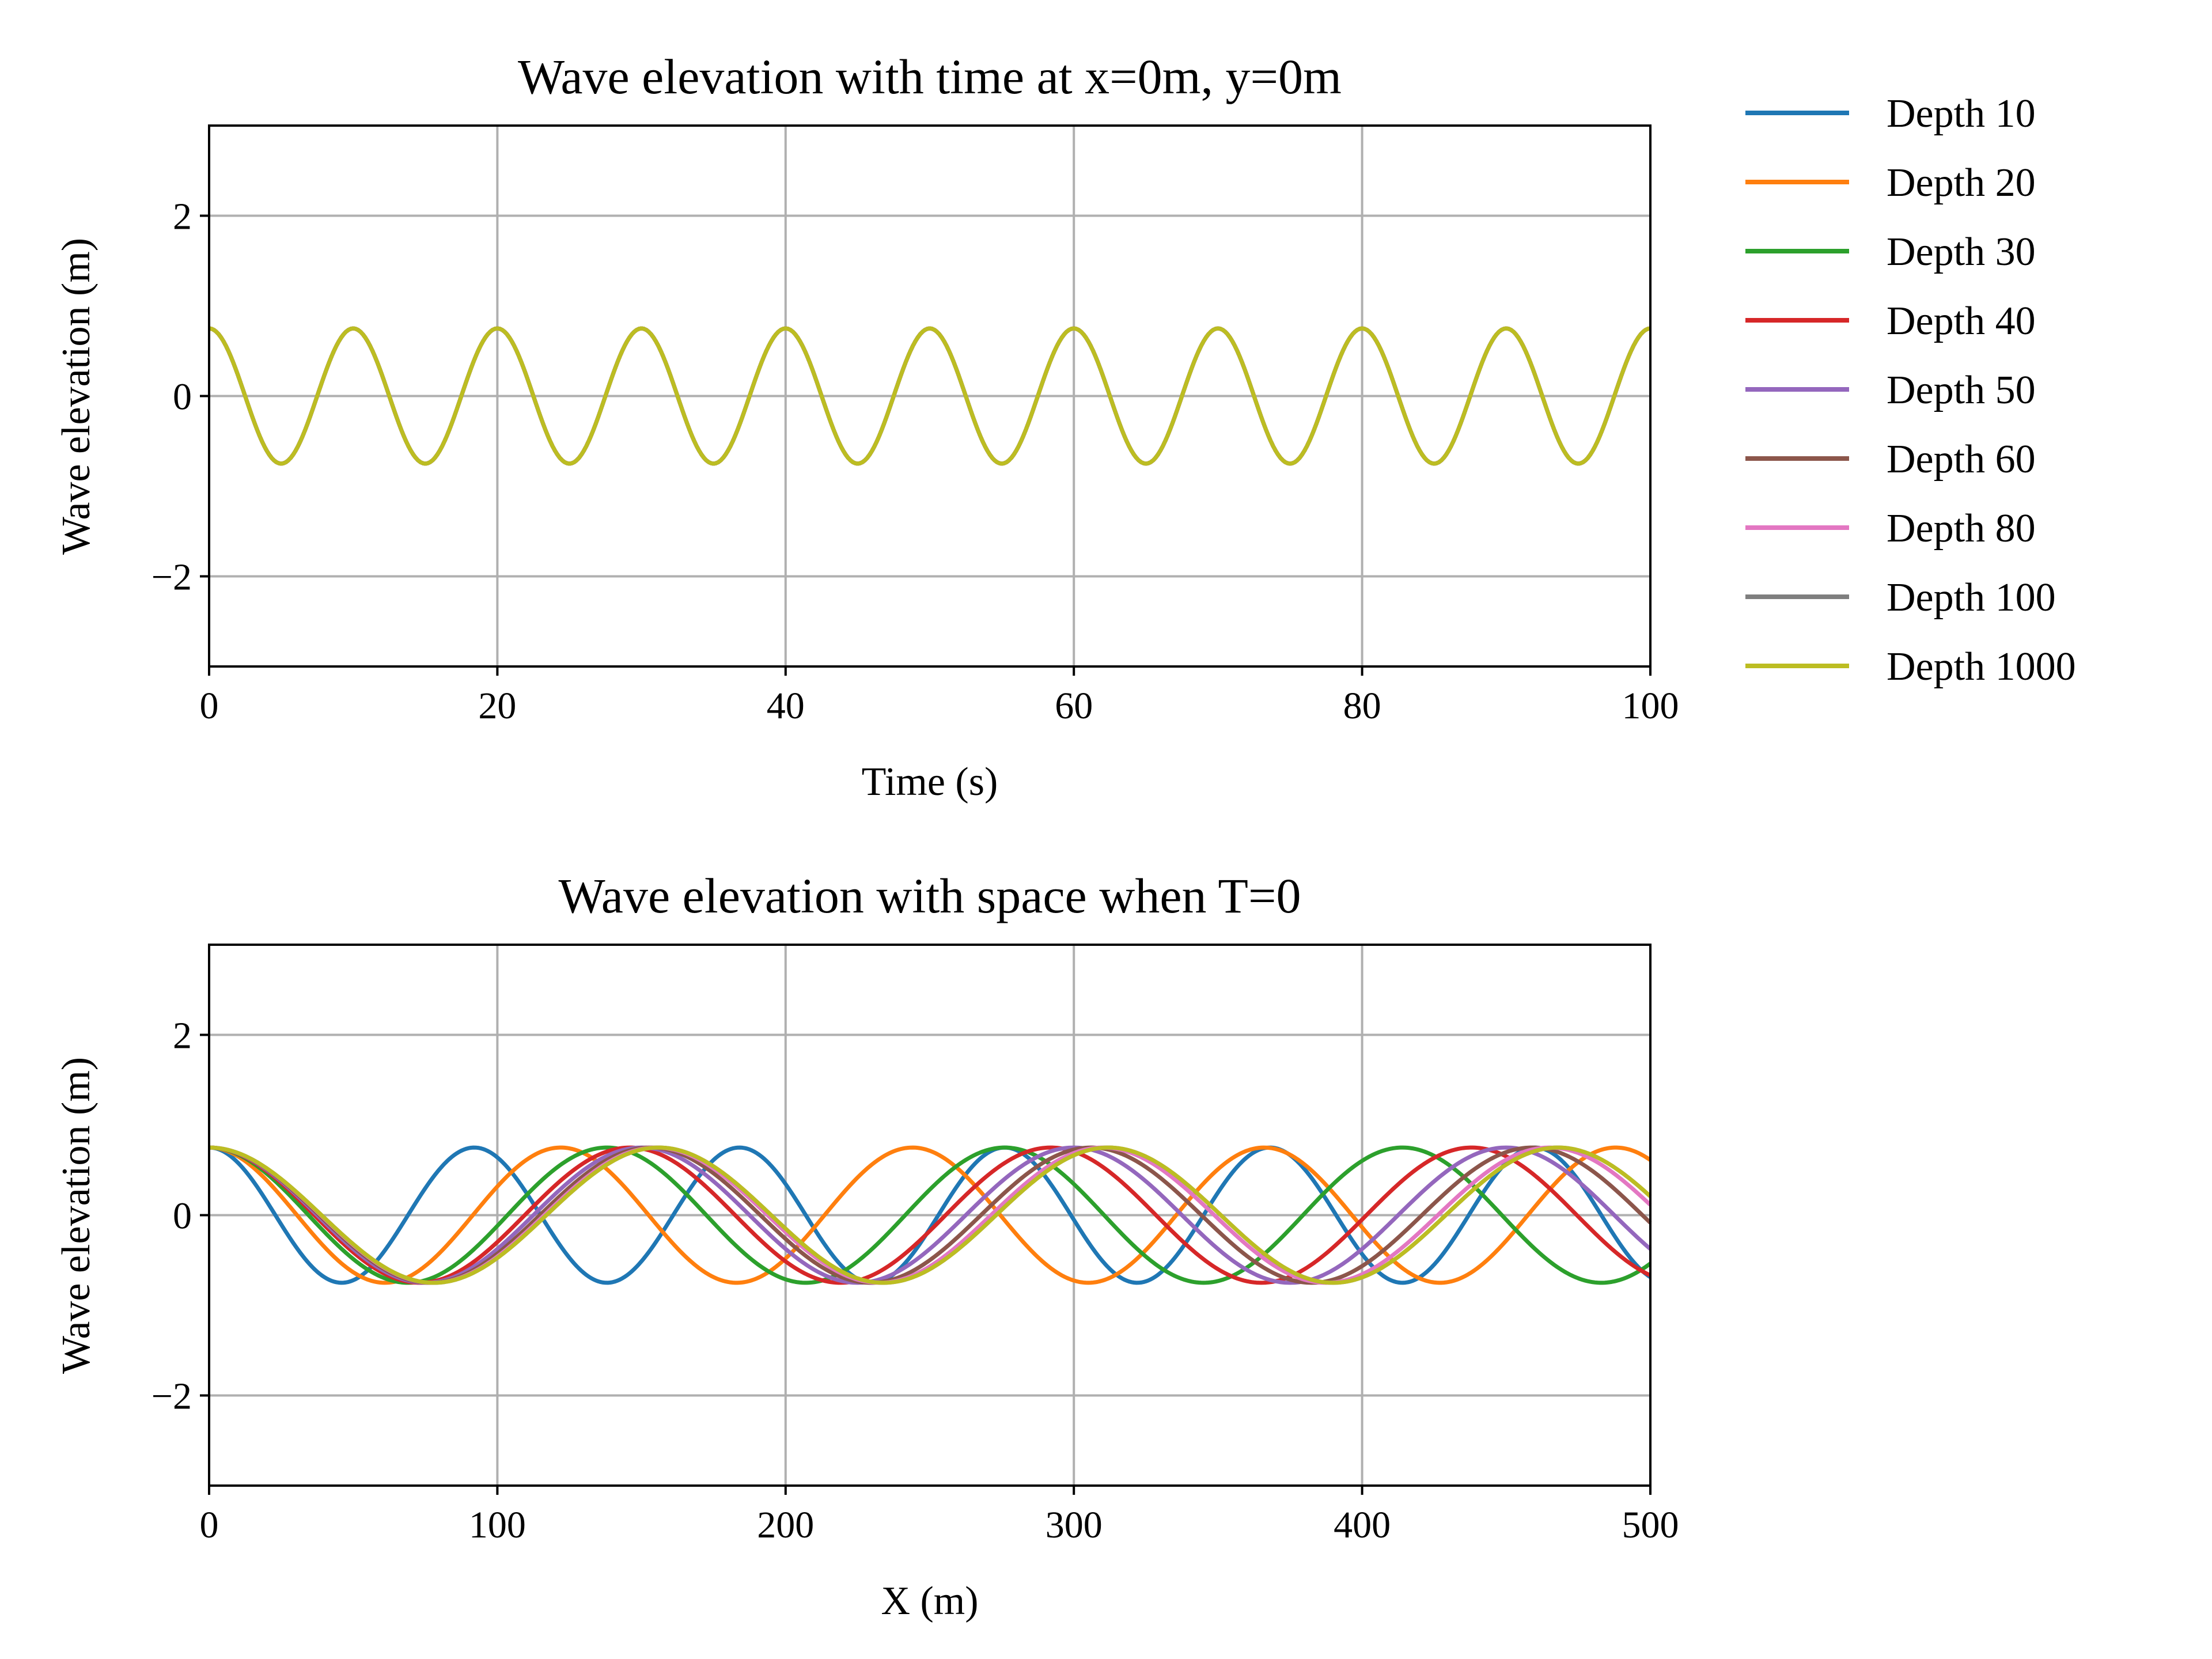 This screenshot has width=2212, height=1659. Describe the element at coordinates (1961, 528) in the screenshot. I see `legend-label: Depth 80` at that location.